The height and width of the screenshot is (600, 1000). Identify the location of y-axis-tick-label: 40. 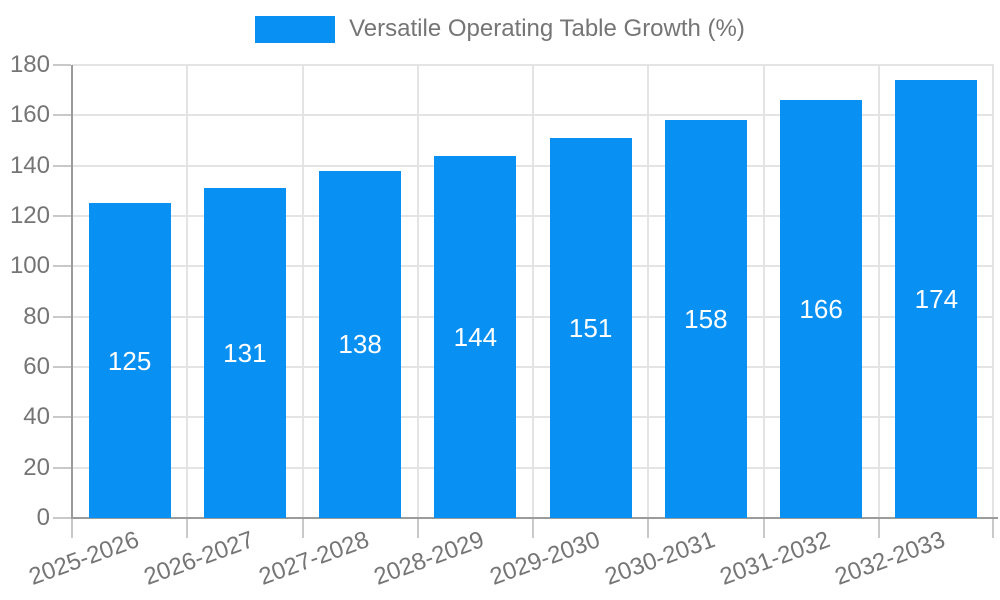
(36, 417).